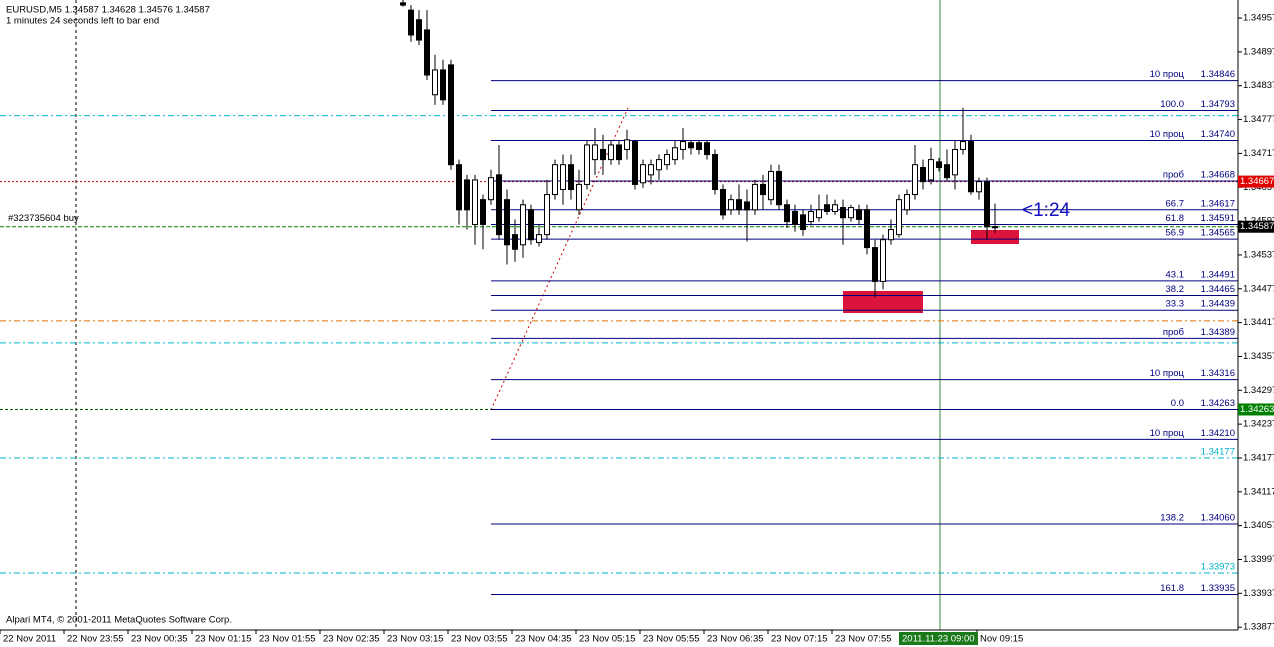  I want to click on line-price: 1.34177, so click(1218, 451).